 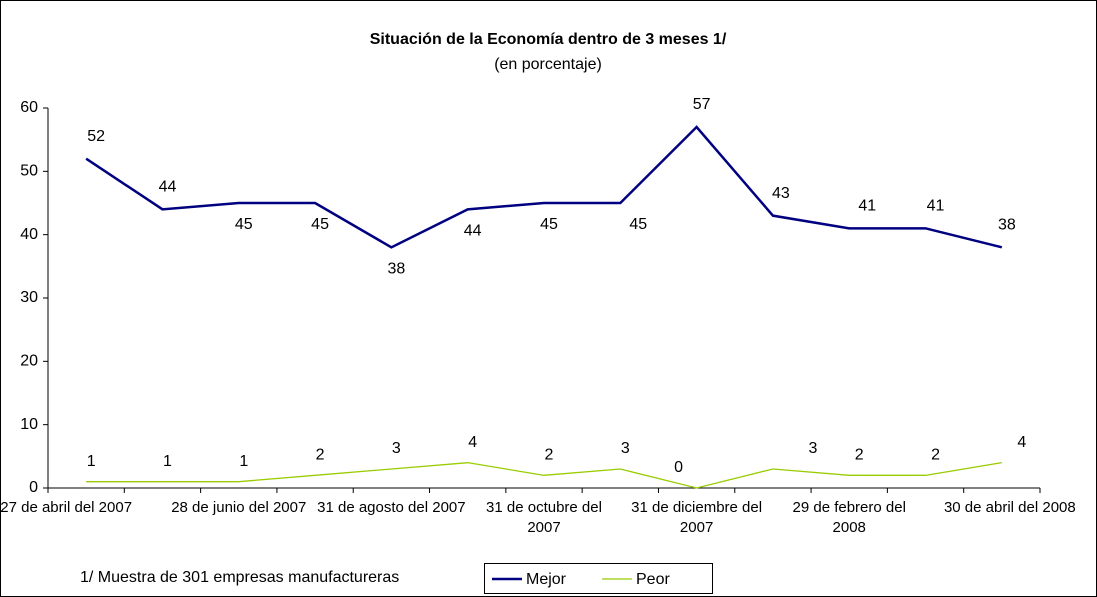 I want to click on y-tick-label: 30, so click(x=29, y=297).